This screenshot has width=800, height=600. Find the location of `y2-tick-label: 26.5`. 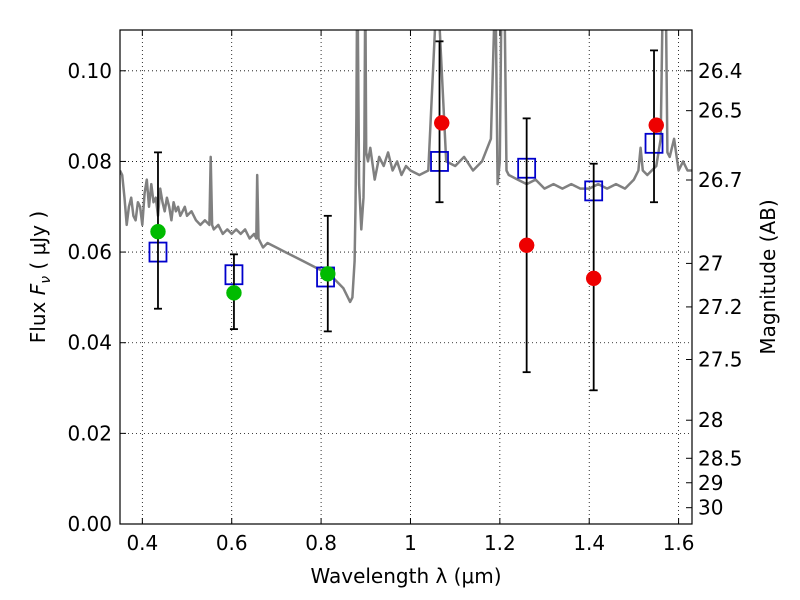

y2-tick-label: 26.5 is located at coordinates (720, 111).